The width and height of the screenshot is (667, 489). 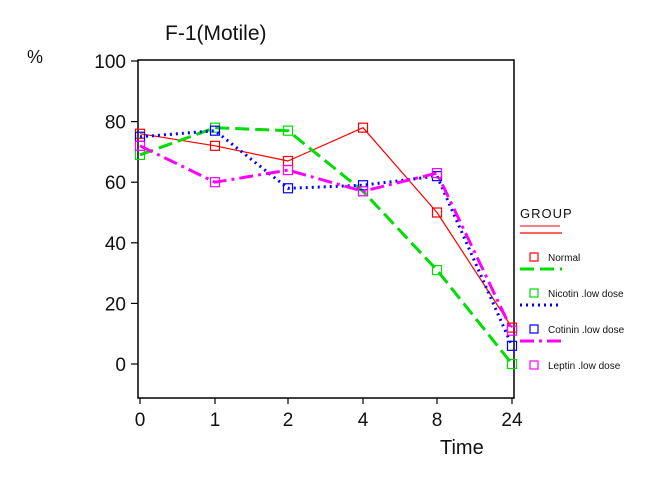 What do you see at coordinates (115, 123) in the screenshot?
I see `y-tick-label: 80` at bounding box center [115, 123].